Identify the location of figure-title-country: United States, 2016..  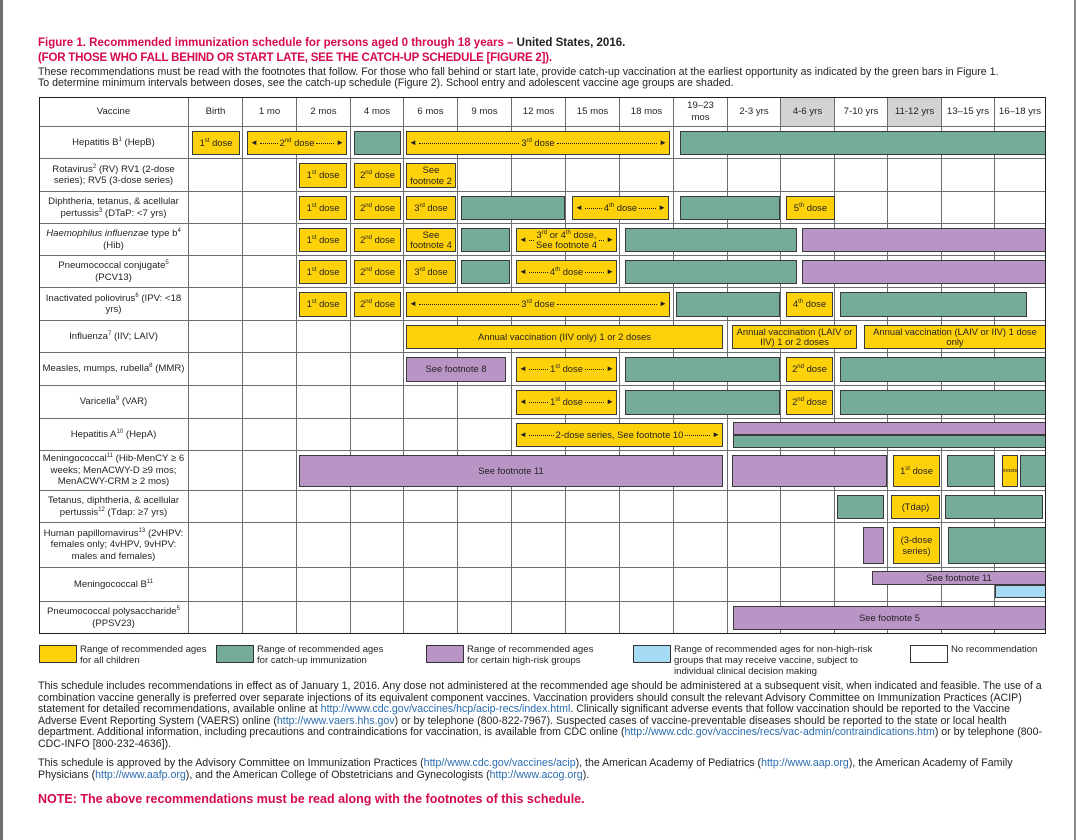
(571, 43).